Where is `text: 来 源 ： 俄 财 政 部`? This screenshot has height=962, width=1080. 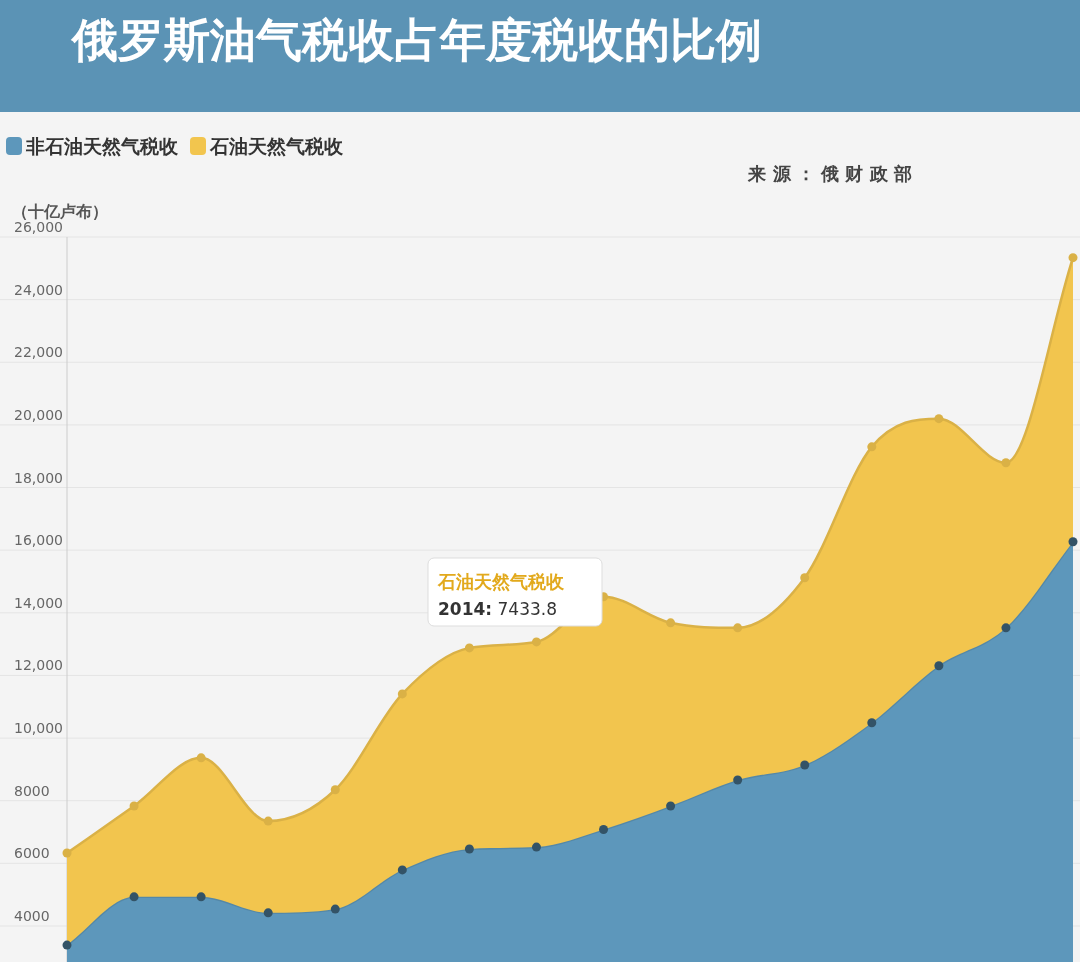 text: 来 源 ： 俄 财 政 部 is located at coordinates (829, 173).